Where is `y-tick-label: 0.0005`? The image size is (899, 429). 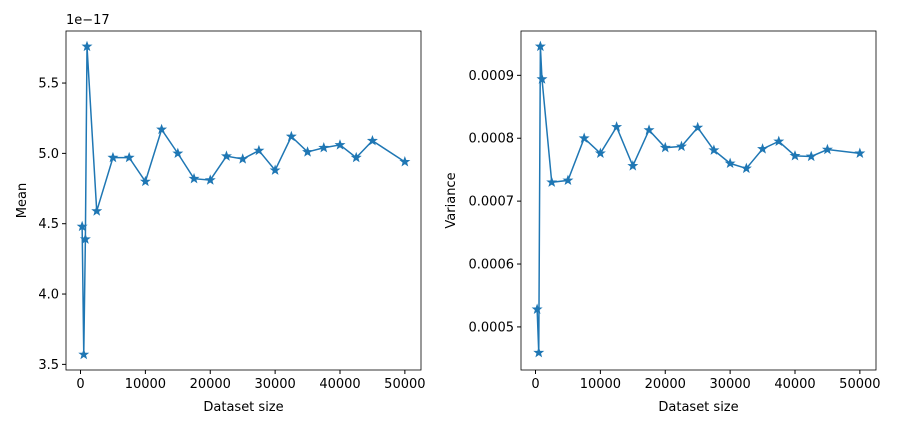 y-tick-label: 0.0005 is located at coordinates (492, 327).